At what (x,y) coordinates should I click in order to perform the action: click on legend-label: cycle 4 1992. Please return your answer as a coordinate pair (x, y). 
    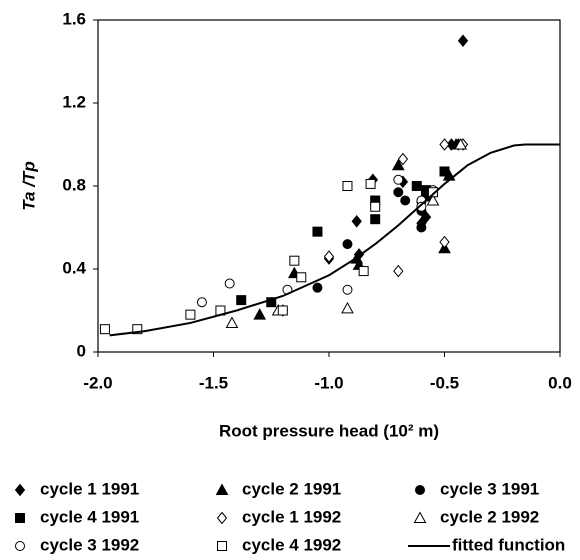
    Looking at the image, I should click on (291, 544).